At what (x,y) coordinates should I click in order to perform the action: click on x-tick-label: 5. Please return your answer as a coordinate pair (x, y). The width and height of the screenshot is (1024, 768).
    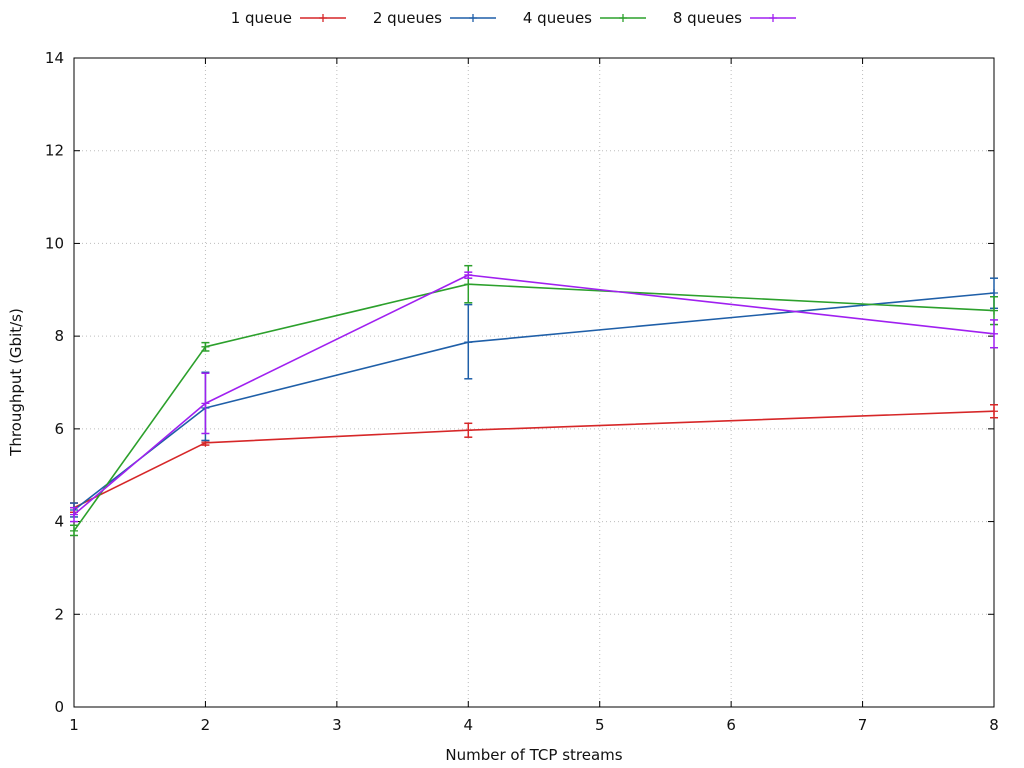
    Looking at the image, I should click on (600, 725).